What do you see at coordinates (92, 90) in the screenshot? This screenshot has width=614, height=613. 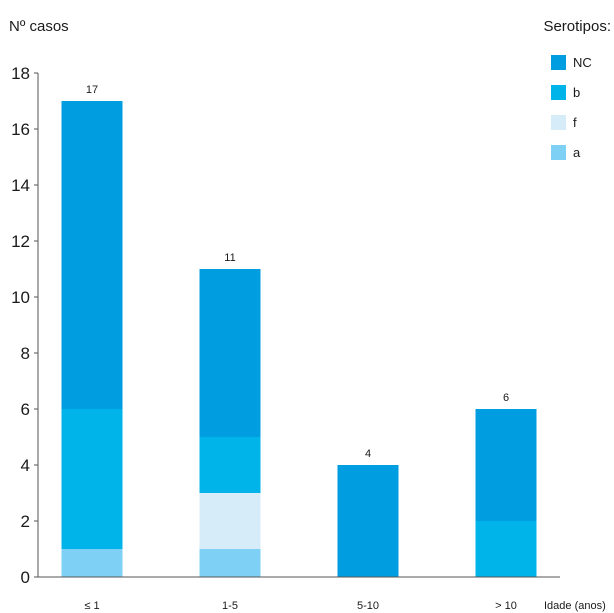 I see `total-label-1: 17` at bounding box center [92, 90].